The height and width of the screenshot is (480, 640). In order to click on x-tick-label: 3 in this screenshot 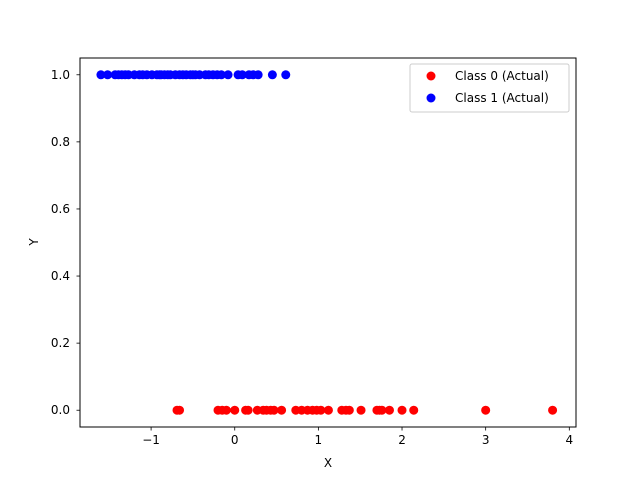, I will do `click(486, 440)`.